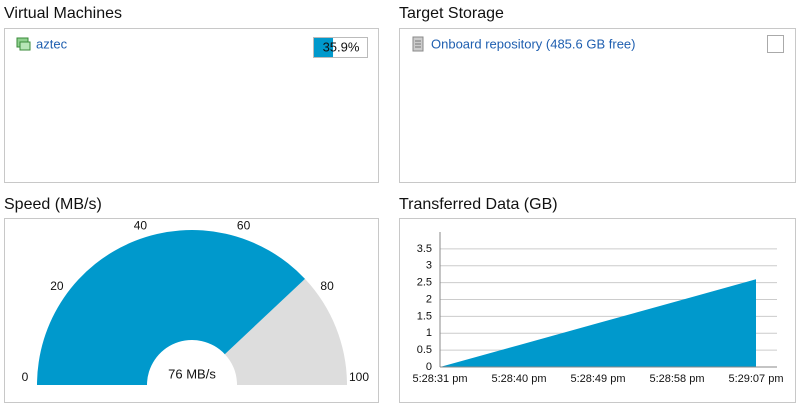 The height and width of the screenshot is (415, 800). Describe the element at coordinates (324, 47) in the screenshot. I see `progress-fill` at that location.